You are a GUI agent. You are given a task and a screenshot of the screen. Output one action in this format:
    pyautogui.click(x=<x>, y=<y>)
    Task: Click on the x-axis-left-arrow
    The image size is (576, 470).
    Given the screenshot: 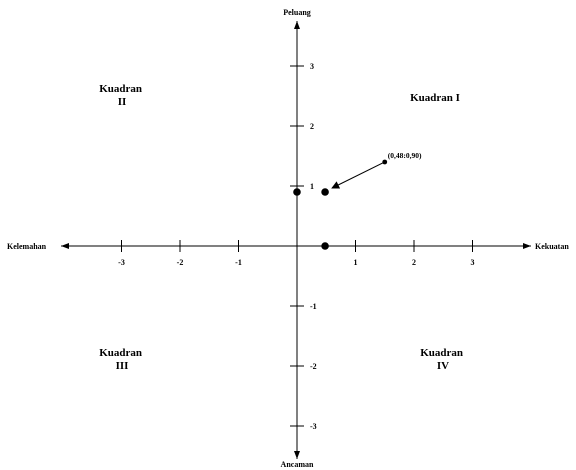 What is the action you would take?
    pyautogui.click(x=65, y=246)
    